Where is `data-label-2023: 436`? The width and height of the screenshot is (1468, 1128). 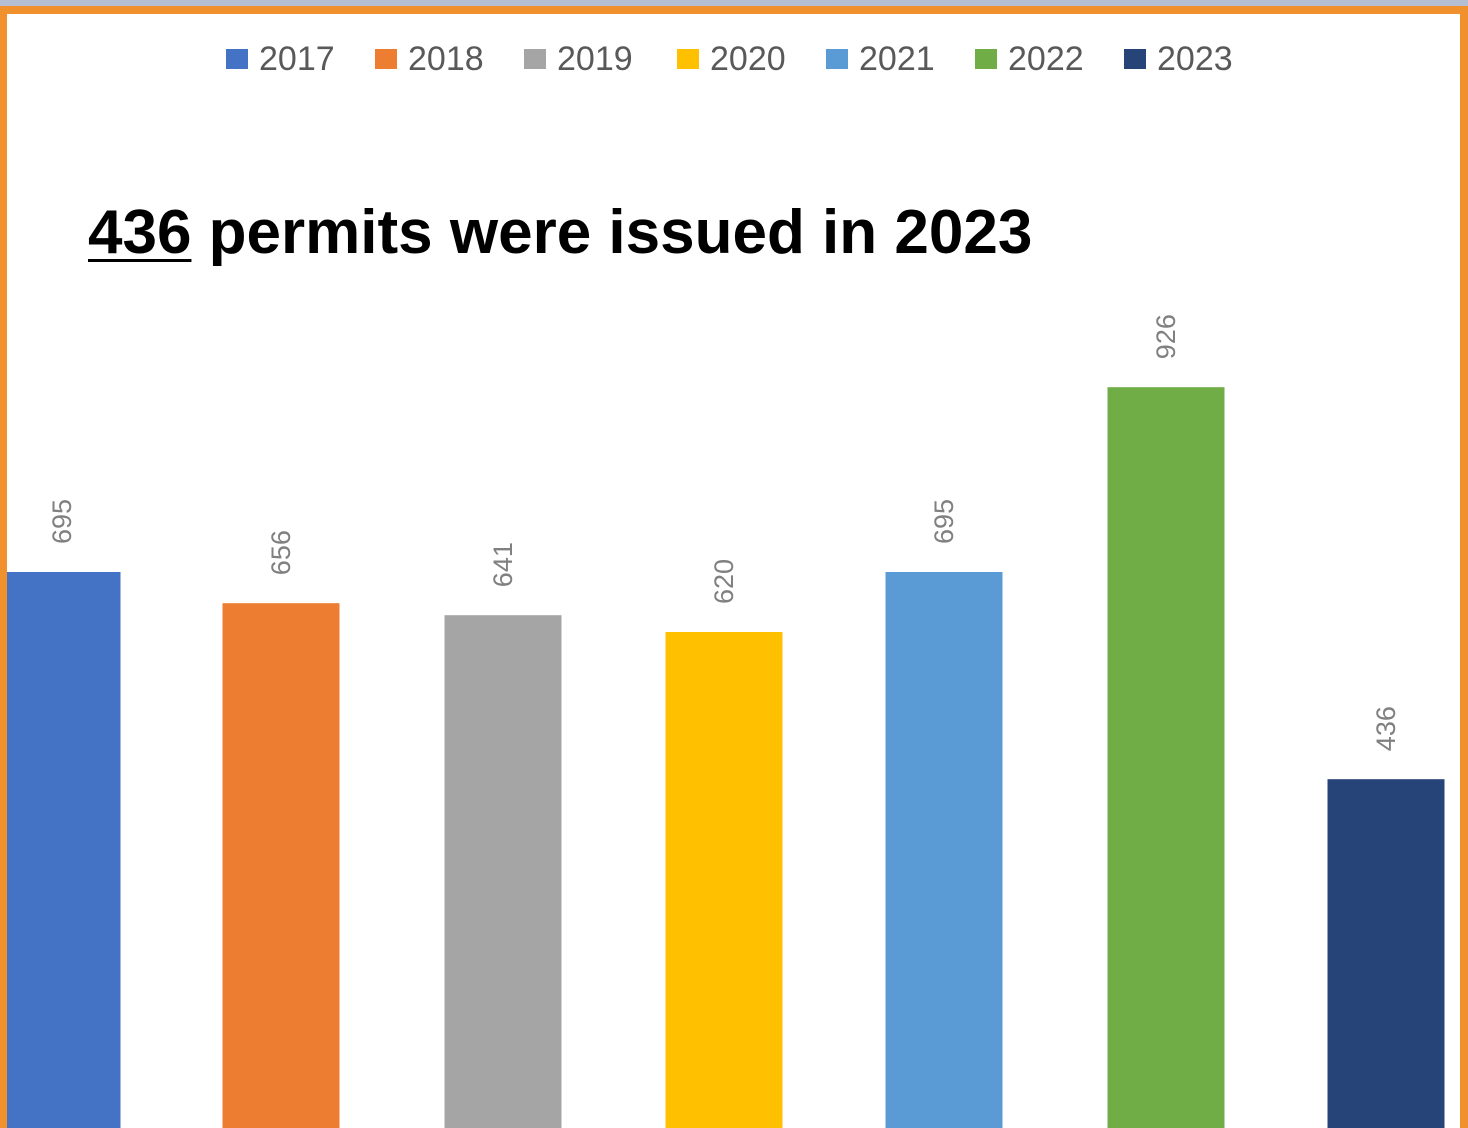 data-label-2023: 436 is located at coordinates (1386, 728).